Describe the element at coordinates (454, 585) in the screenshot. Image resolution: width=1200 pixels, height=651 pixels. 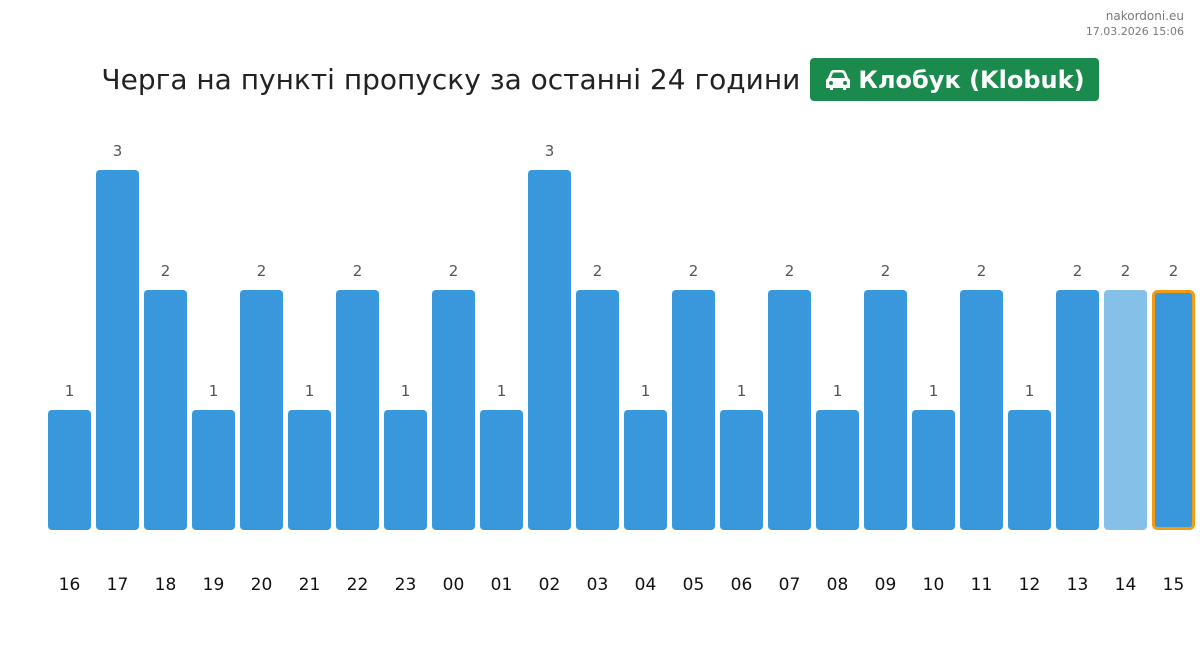
I see `x-tick-label-00: 00` at that location.